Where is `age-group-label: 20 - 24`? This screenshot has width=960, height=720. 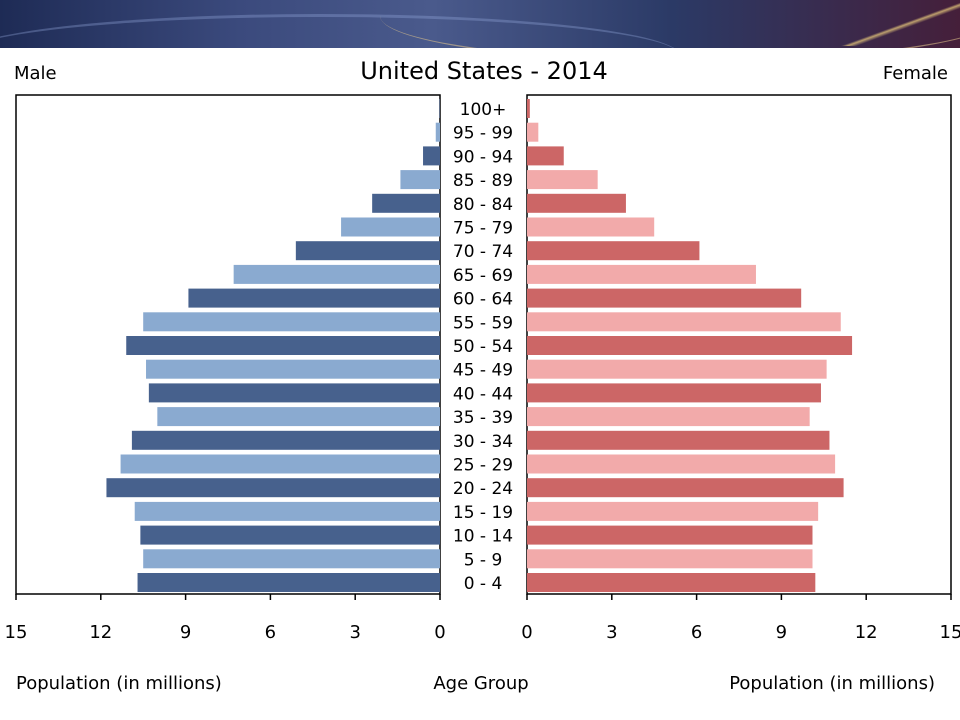 age-group-label: 20 - 24 is located at coordinates (483, 489).